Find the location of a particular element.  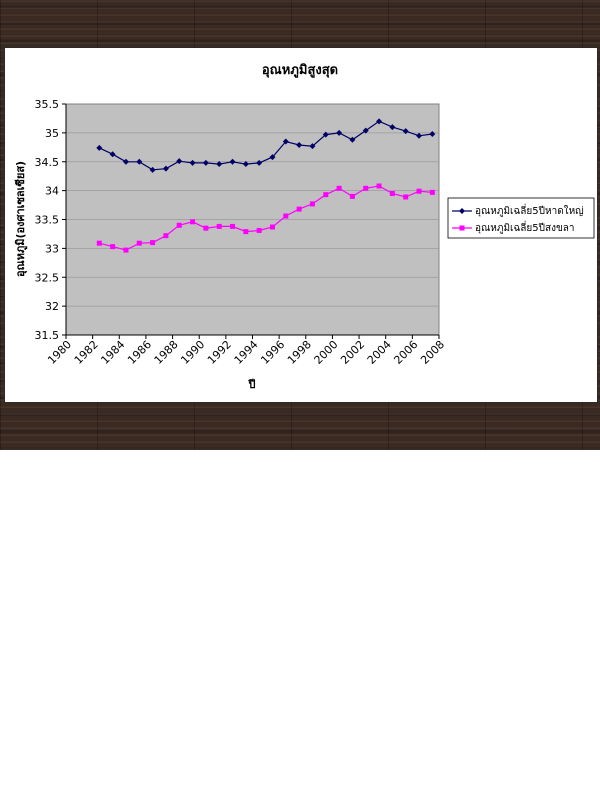

x-axis-label: ปี is located at coordinates (251, 384).